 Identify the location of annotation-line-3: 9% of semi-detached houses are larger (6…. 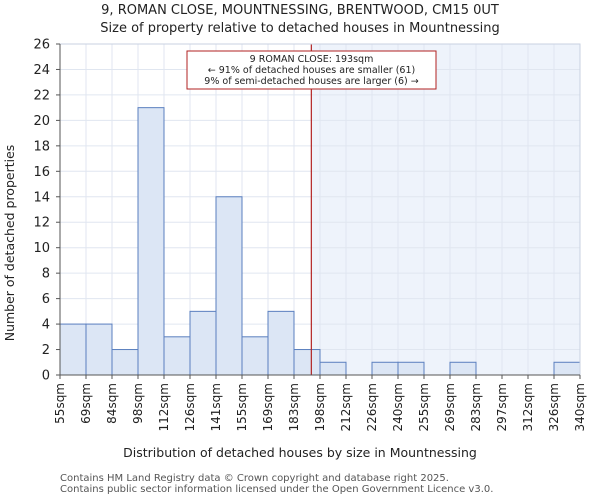
(311, 81).